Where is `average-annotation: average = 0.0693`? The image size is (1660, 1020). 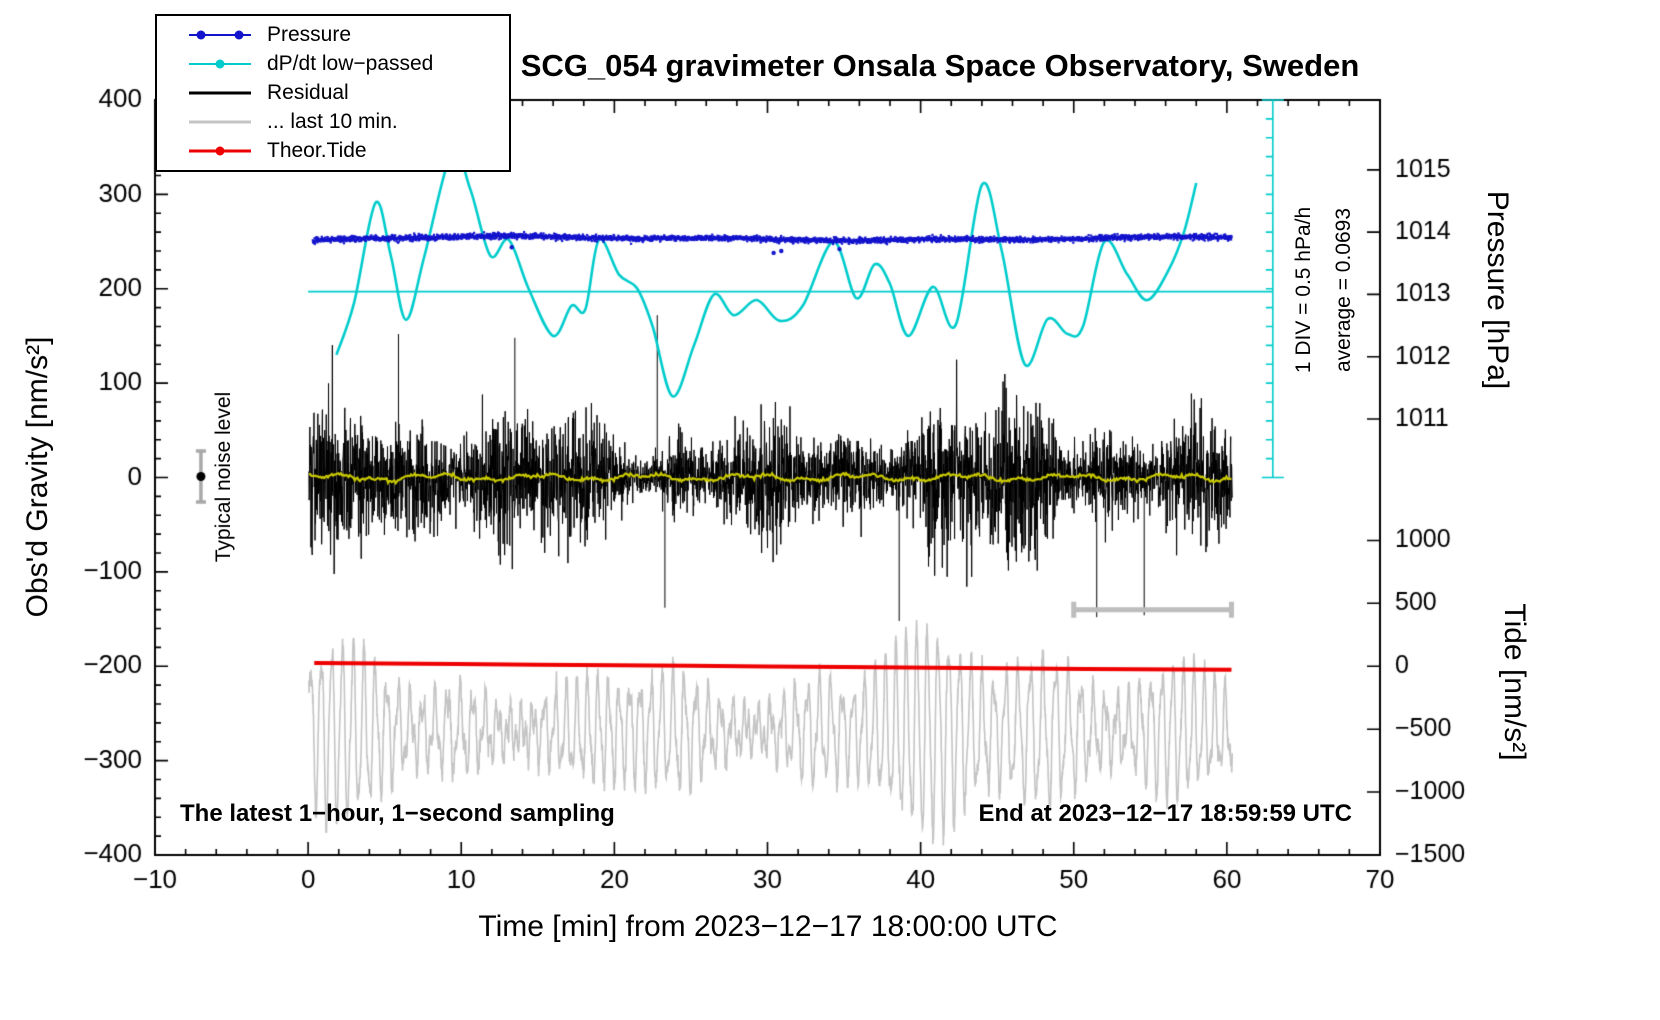
average-annotation: average = 0.0693 is located at coordinates (1343, 290).